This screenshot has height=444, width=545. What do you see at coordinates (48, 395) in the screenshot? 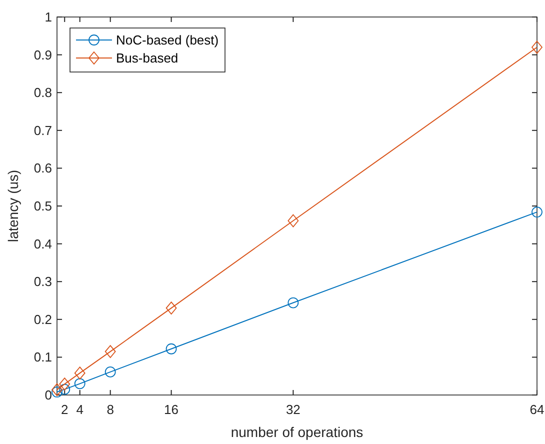
I see `y-tick-label: 0` at bounding box center [48, 395].